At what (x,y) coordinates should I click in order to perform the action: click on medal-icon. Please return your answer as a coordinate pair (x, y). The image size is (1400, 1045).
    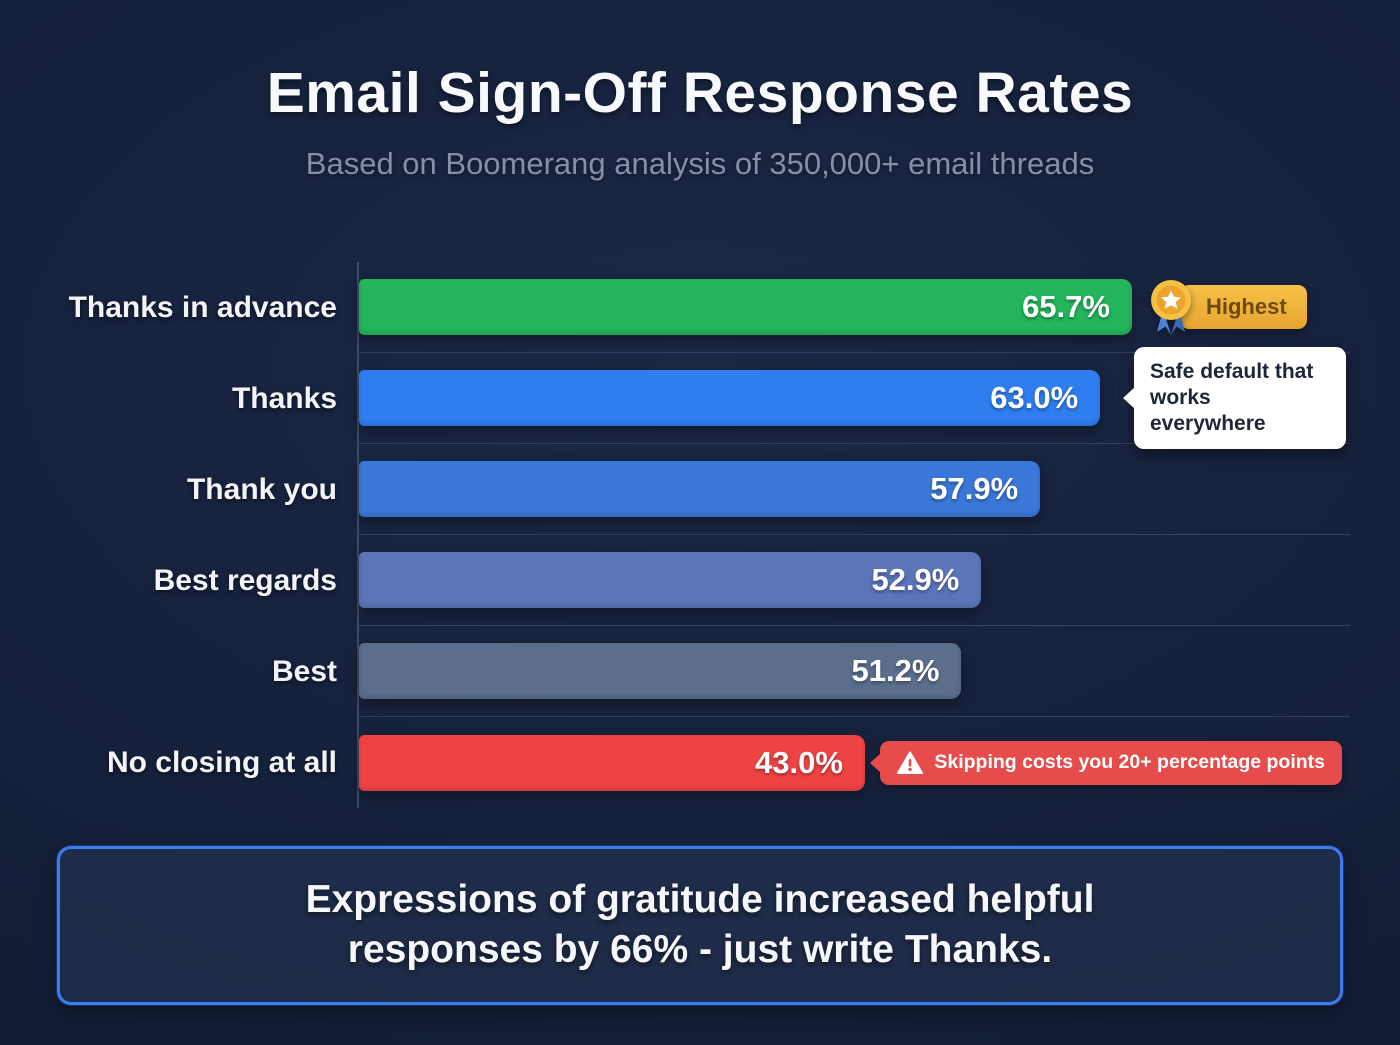
    Looking at the image, I should click on (1170, 307).